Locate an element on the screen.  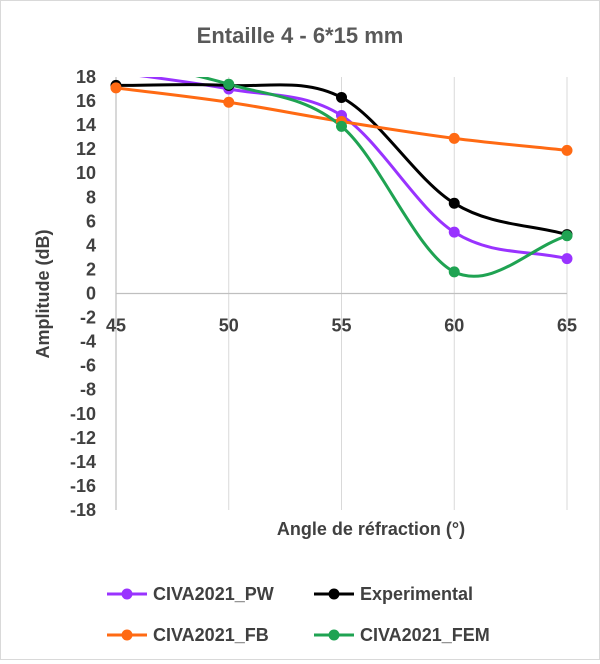
y-tick-label: 14 is located at coordinates (86, 125).